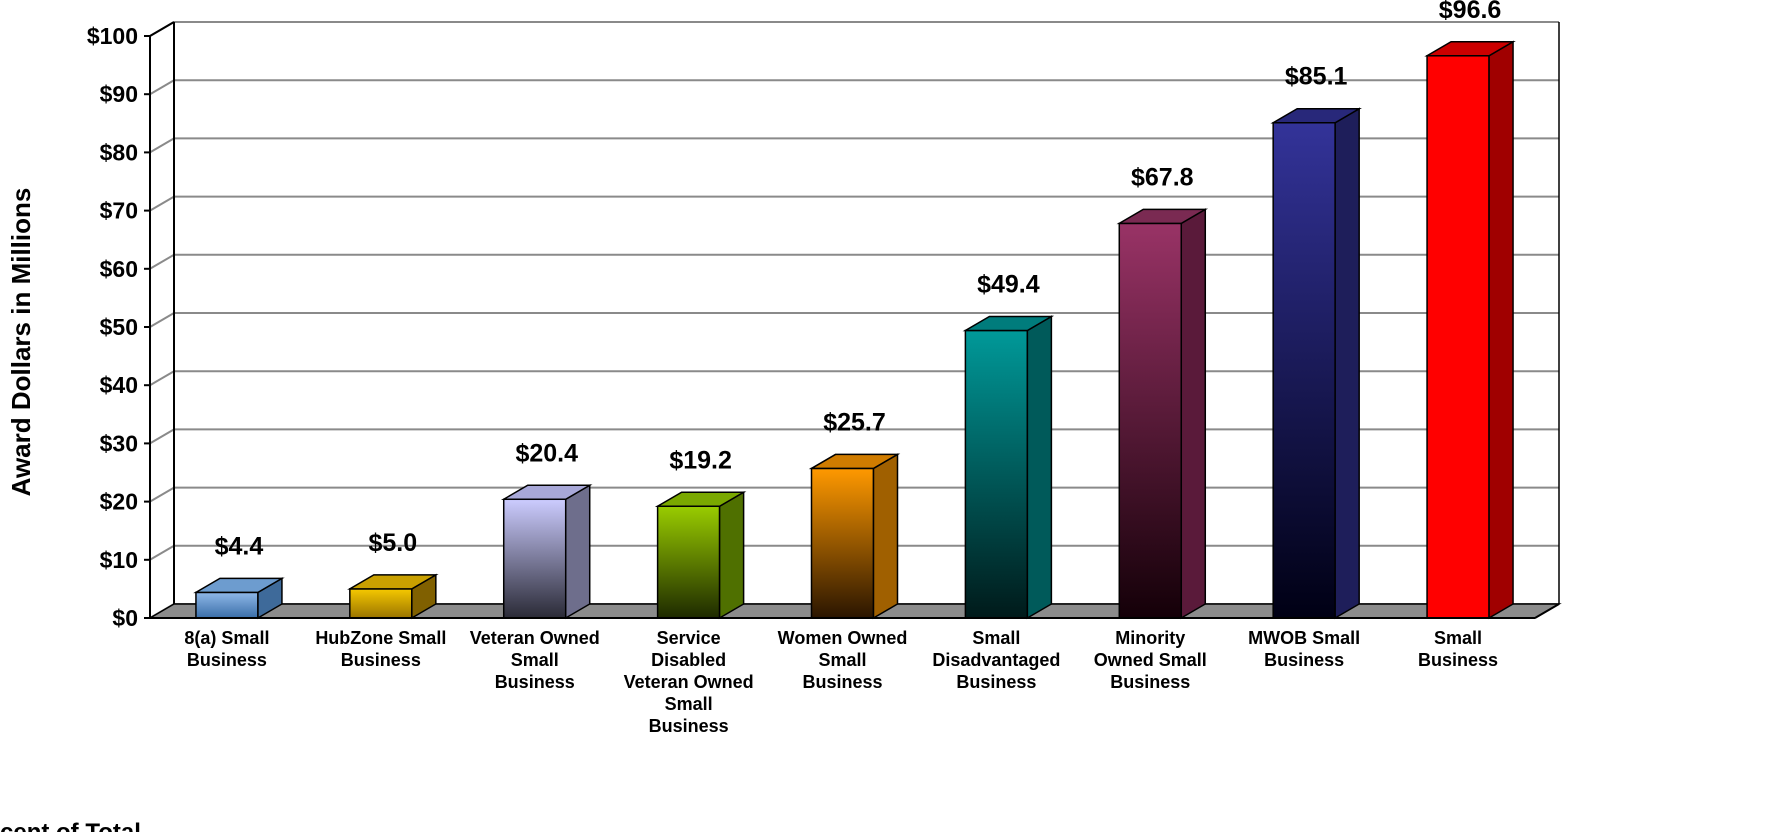 The image size is (1772, 832). I want to click on category-label: Veteran Owned Small Business, so click(535, 660).